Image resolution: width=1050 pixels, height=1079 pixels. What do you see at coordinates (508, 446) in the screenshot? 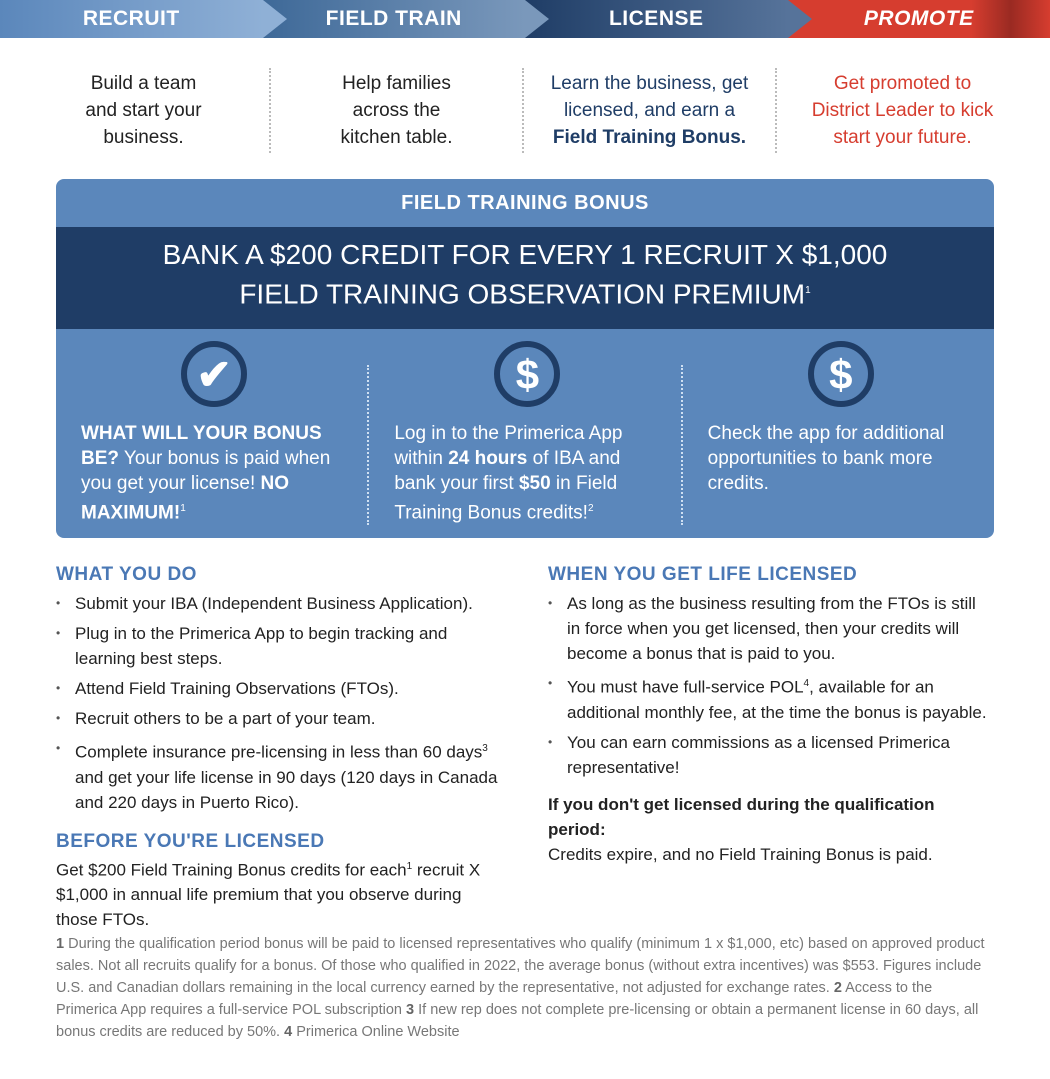
I see `col-text: Log in to the Primerica App within` at bounding box center [508, 446].